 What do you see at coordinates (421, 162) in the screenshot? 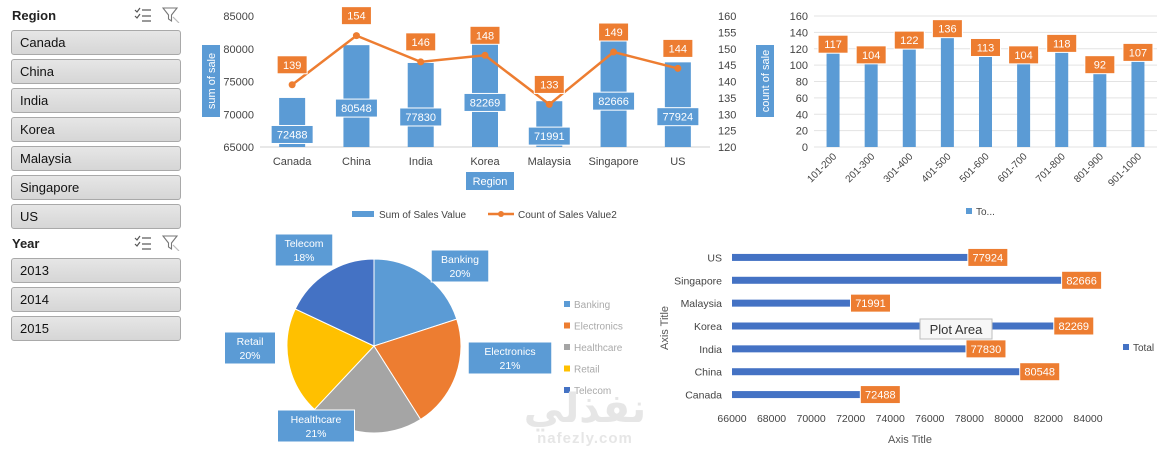
I see `x-tick-label: India` at bounding box center [421, 162].